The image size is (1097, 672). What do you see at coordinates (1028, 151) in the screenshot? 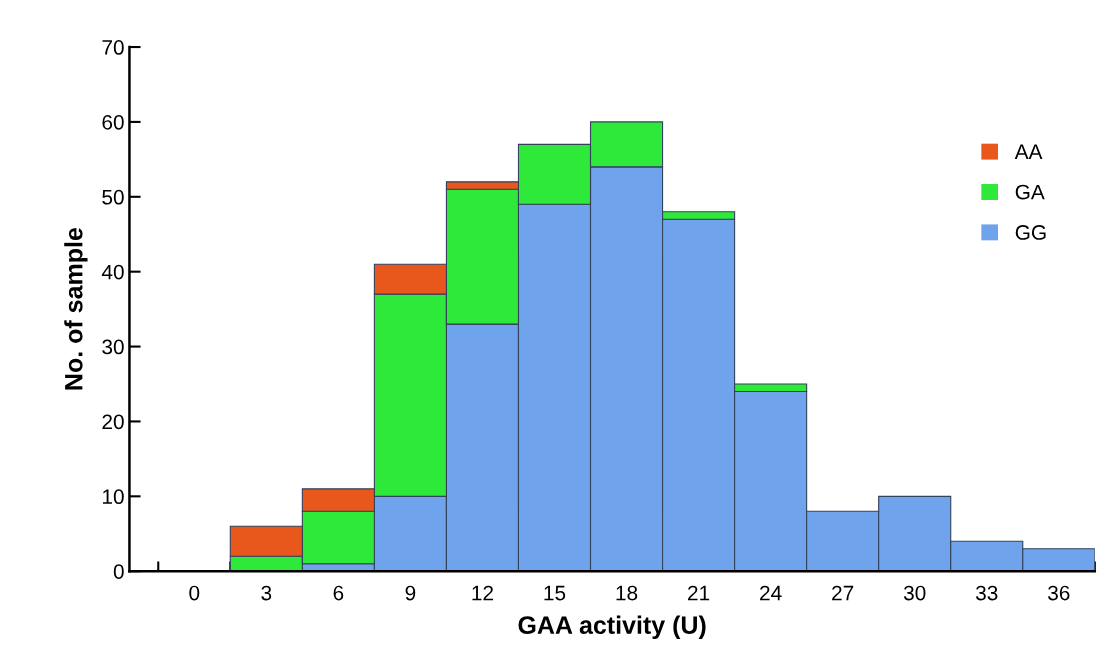
I see `legend-label: AA` at bounding box center [1028, 151].